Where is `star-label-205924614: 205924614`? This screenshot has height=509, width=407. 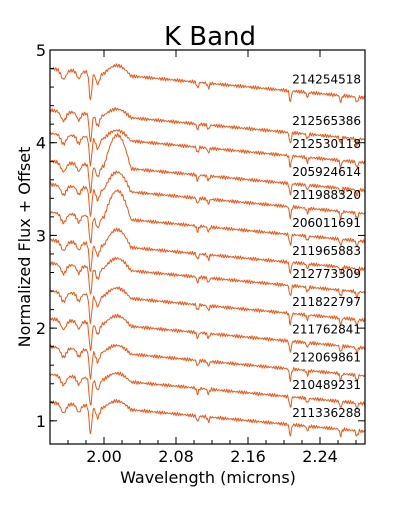 star-label-205924614: 205924614 is located at coordinates (326, 172).